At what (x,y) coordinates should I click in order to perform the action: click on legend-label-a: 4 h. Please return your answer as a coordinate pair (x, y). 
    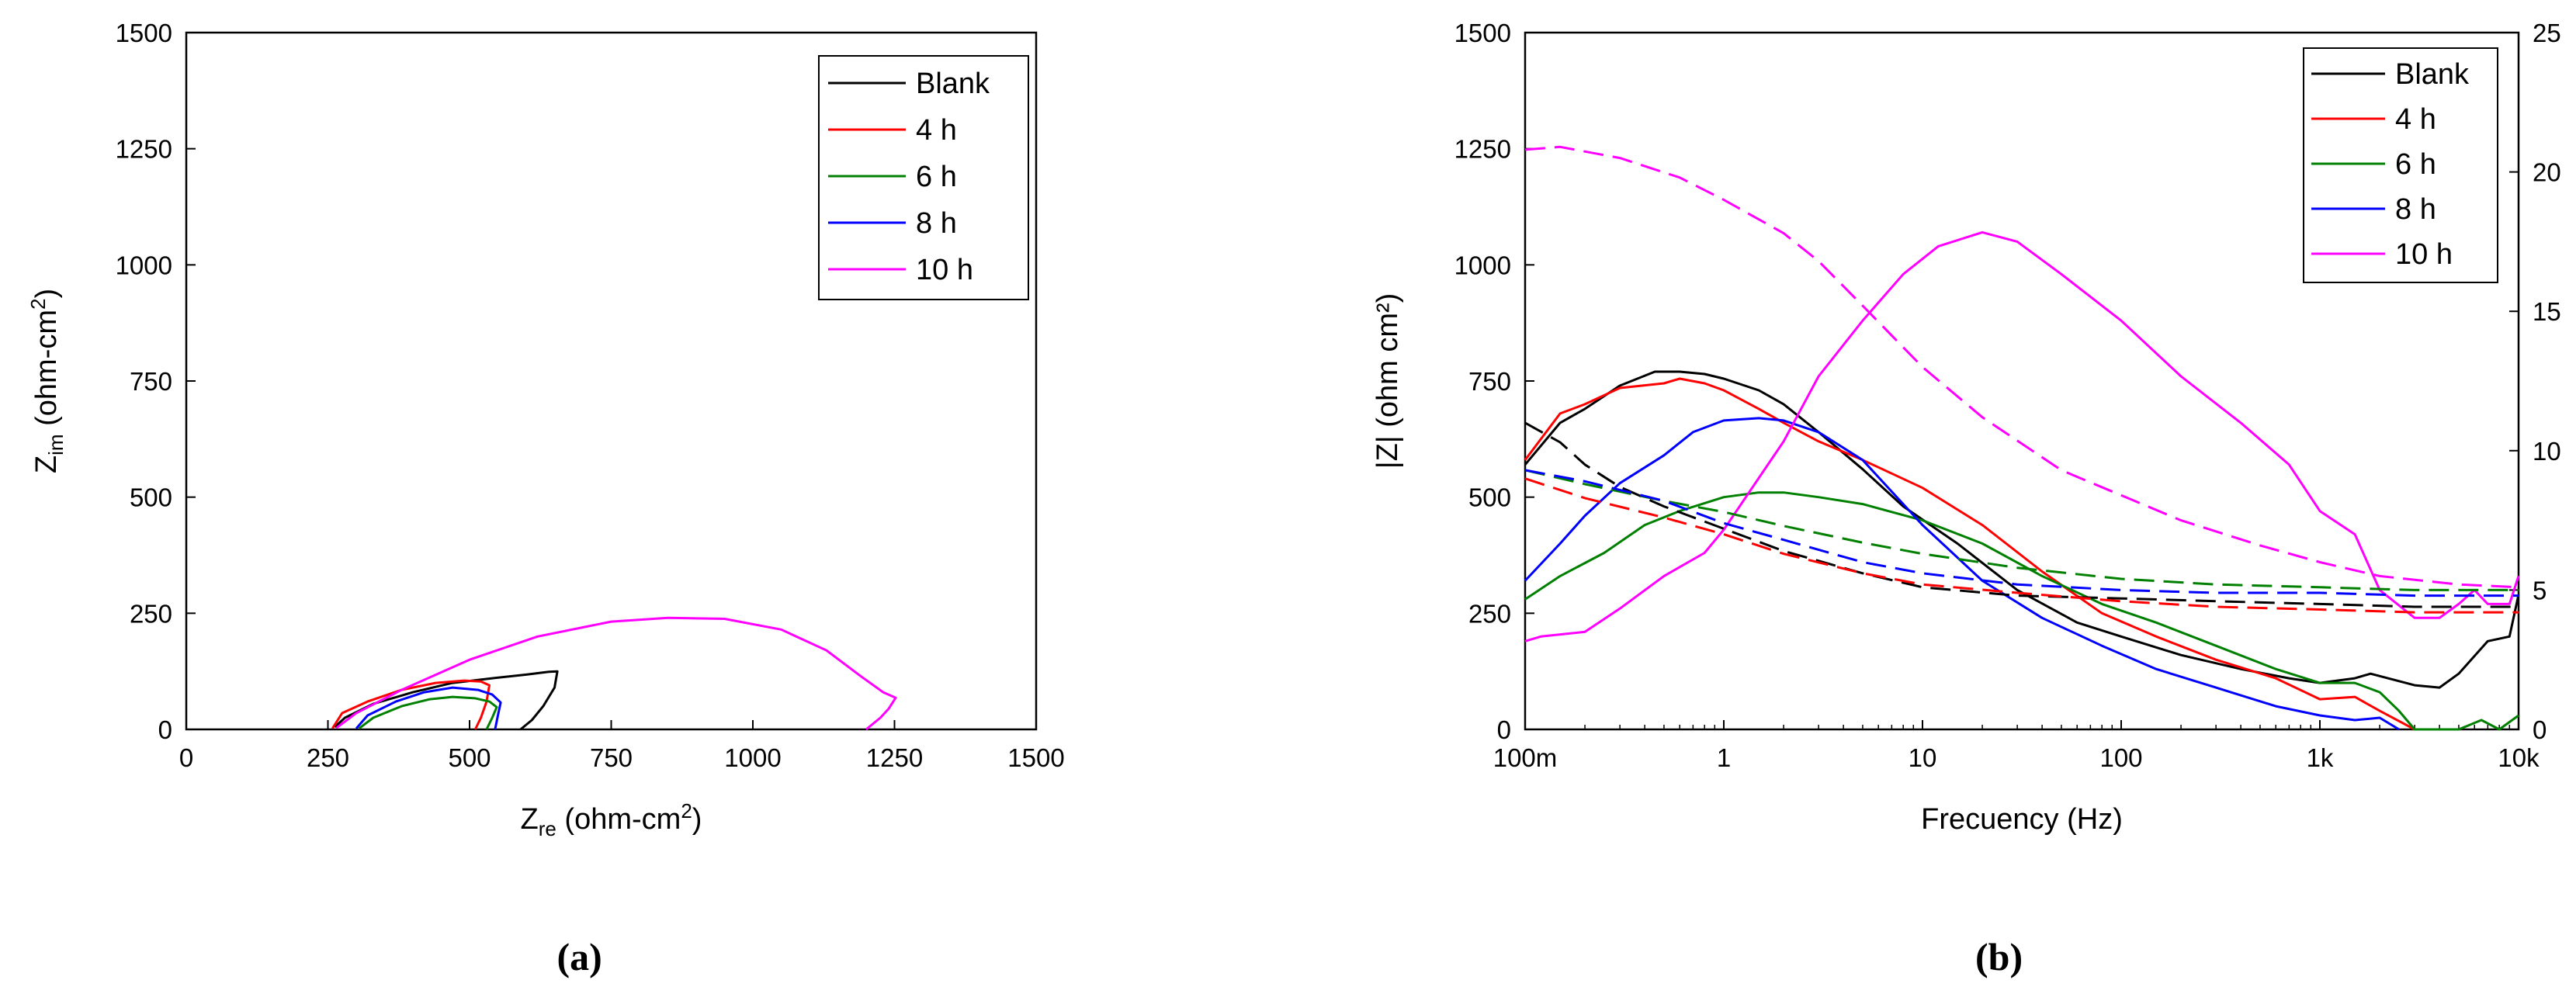
    Looking at the image, I should click on (936, 130).